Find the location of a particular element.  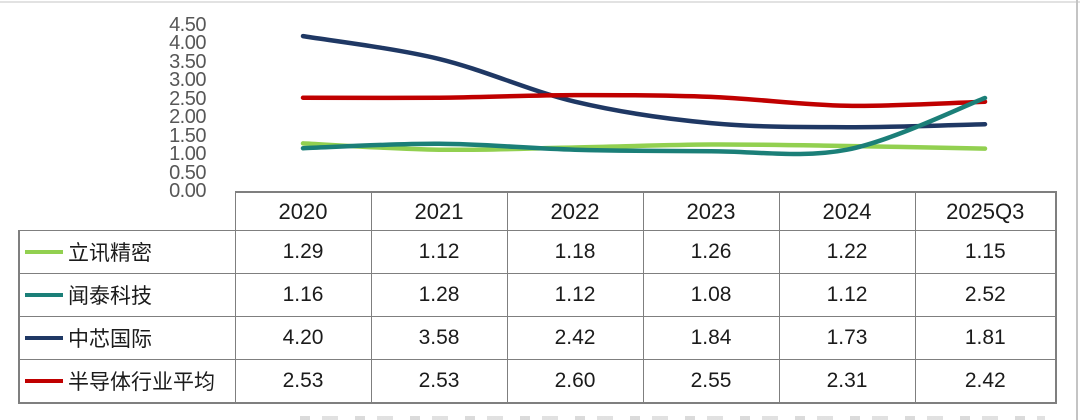

series-label-cell: 闻泰科技 is located at coordinates (127, 295).